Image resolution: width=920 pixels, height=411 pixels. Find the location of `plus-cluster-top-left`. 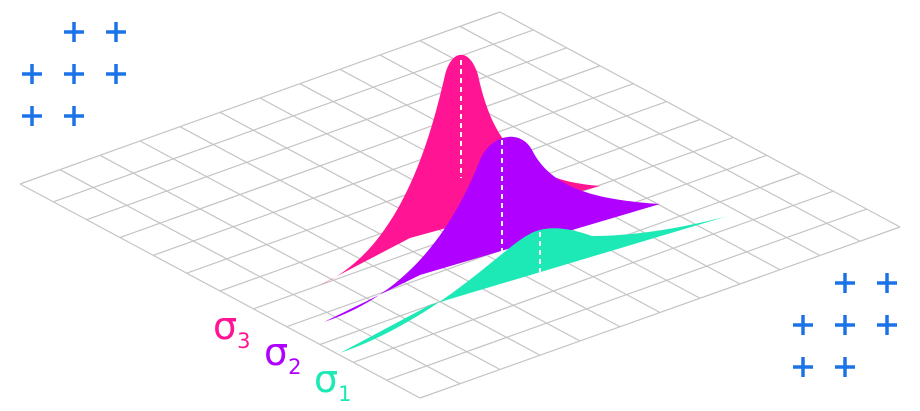

plus-cluster-top-left is located at coordinates (74, 74).